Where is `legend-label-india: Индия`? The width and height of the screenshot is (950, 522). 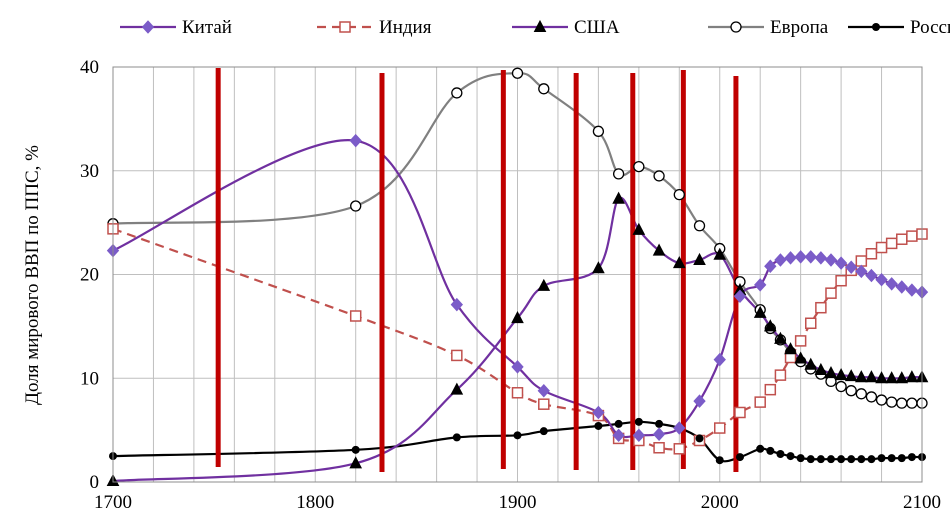
legend-label-india: Индия is located at coordinates (405, 27).